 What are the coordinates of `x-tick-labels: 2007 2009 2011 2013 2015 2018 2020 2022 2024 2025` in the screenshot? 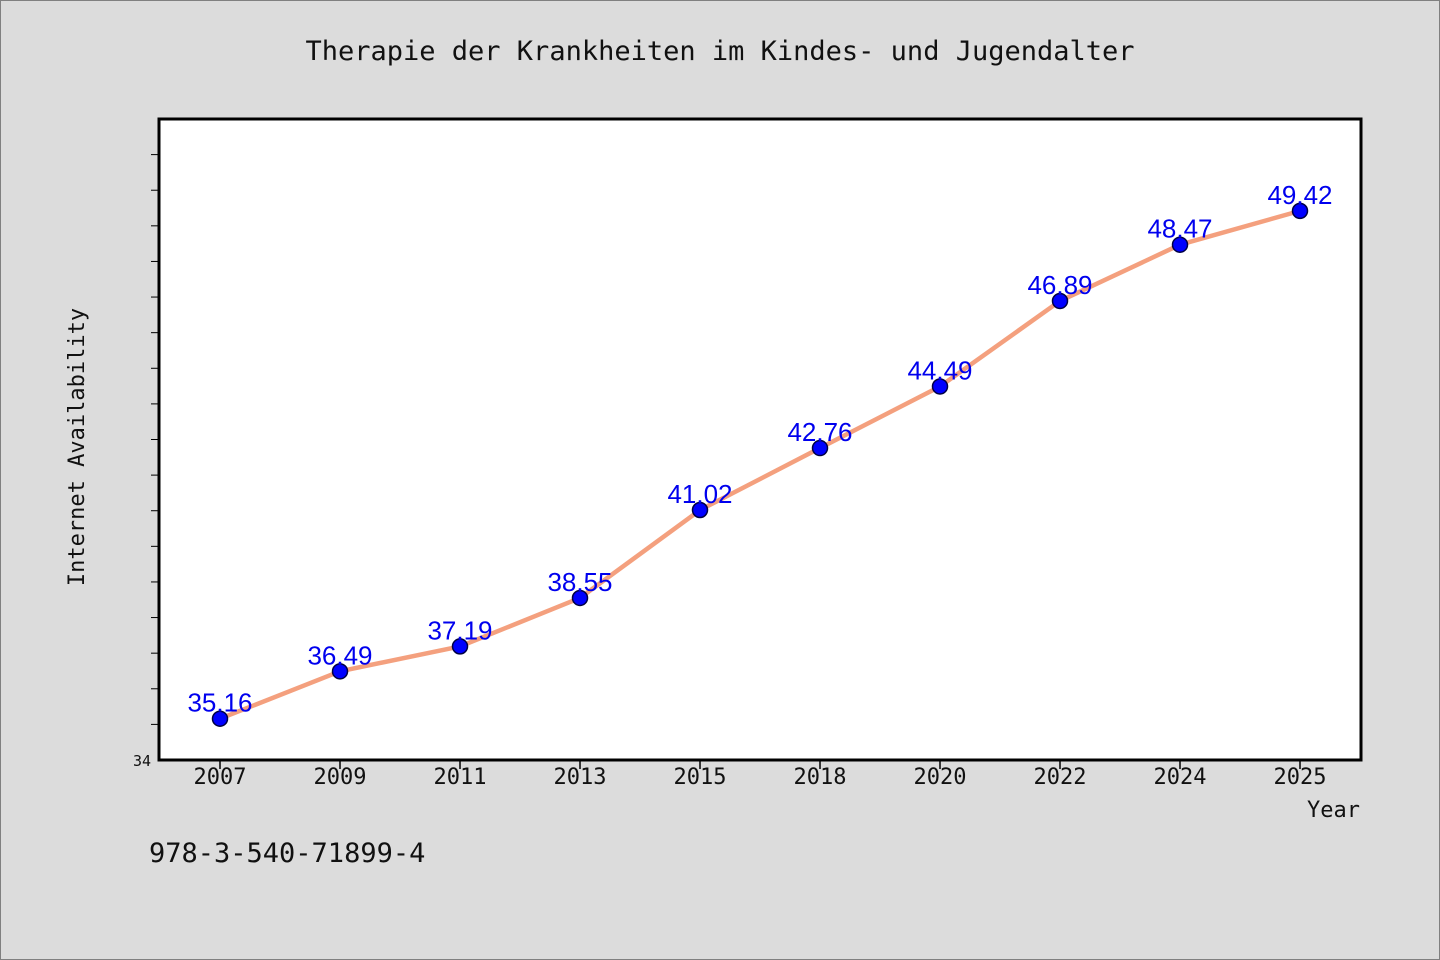 It's located at (760, 777).